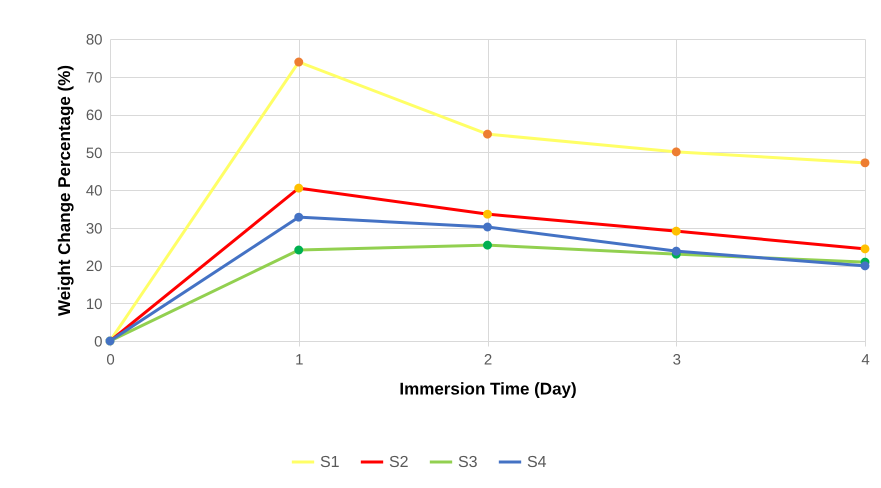  What do you see at coordinates (98, 342) in the screenshot?
I see `y-tick-label: 0` at bounding box center [98, 342].